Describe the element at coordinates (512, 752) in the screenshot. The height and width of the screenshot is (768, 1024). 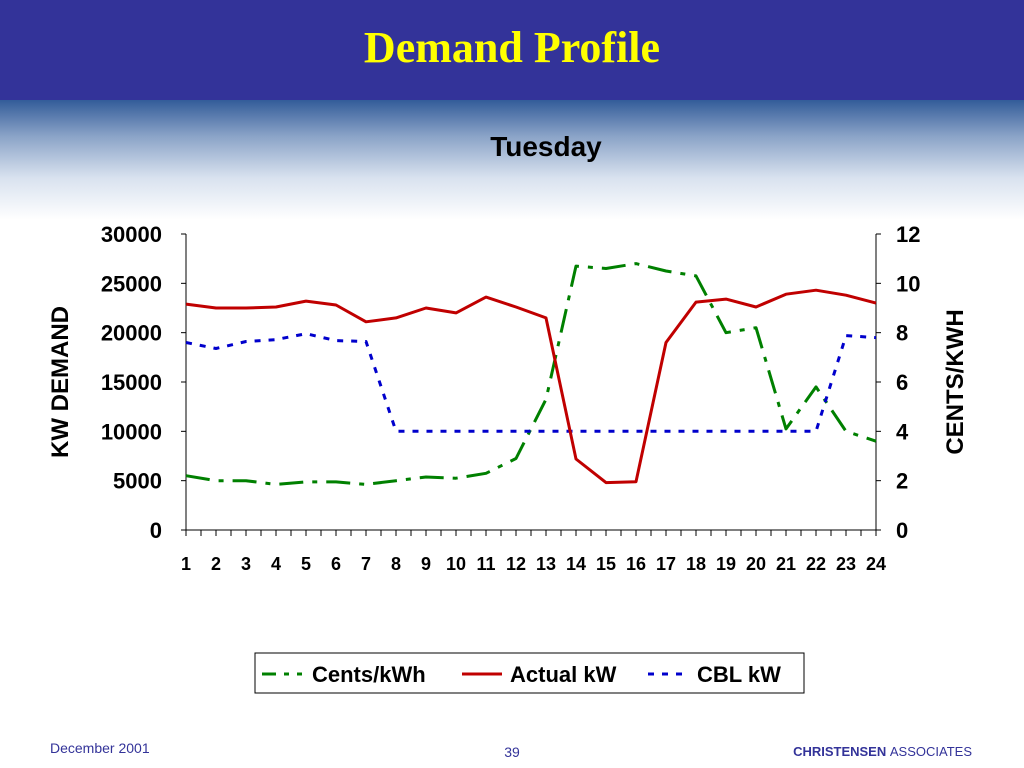
I see `page-number: 39` at that location.